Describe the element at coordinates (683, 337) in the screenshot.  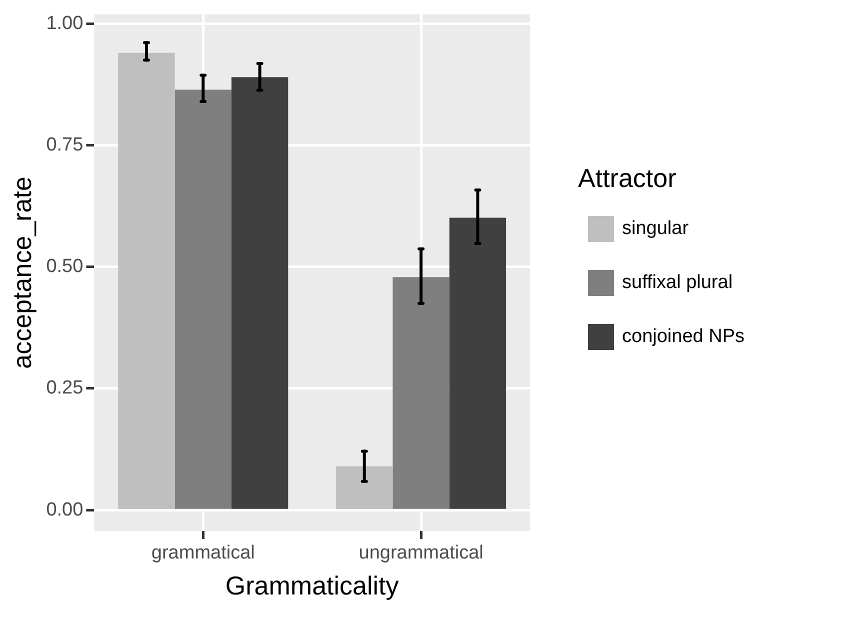
I see `legend-label: conjoined NPs` at that location.